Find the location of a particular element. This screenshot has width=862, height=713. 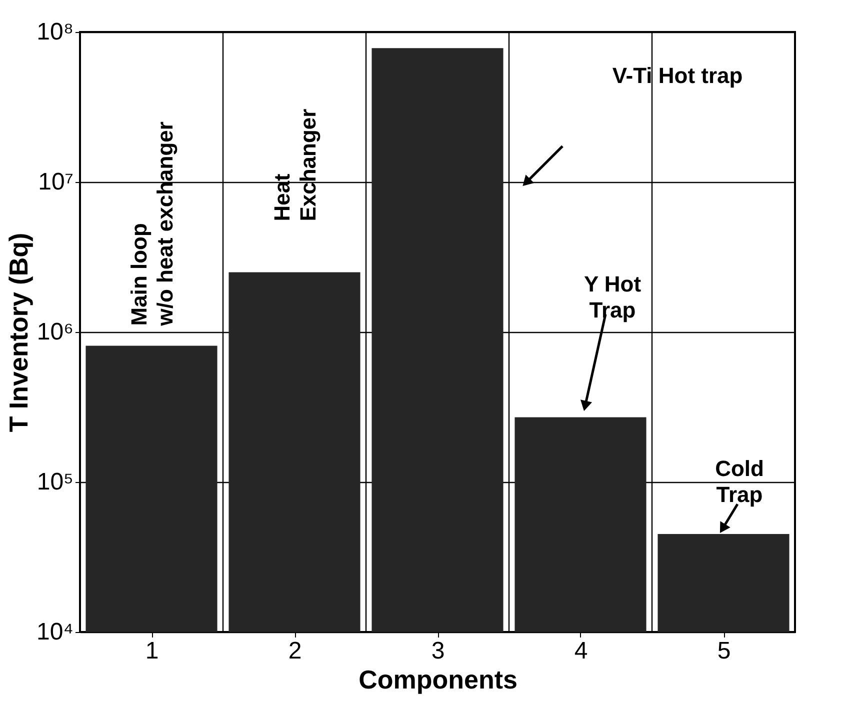

x-axis-title: Components is located at coordinates (438, 679).